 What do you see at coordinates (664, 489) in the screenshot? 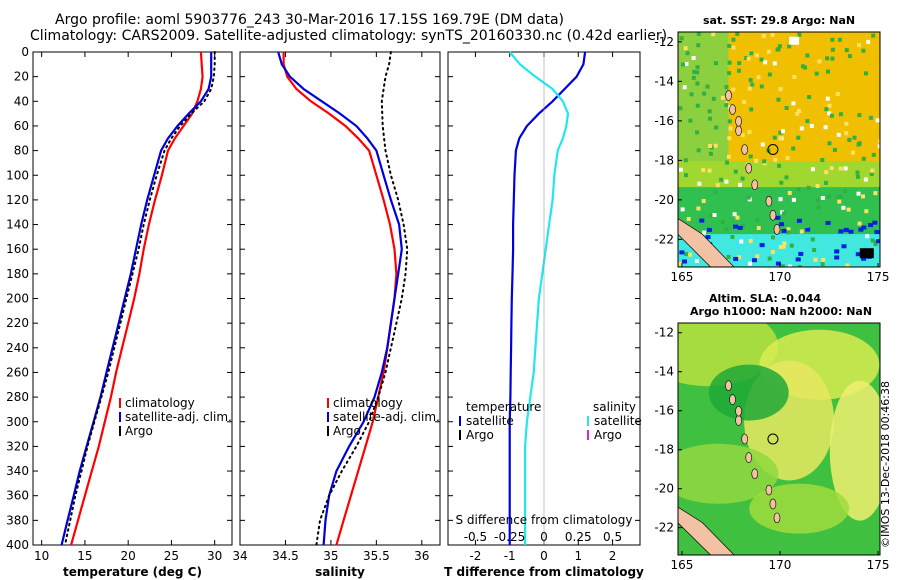
I see `sla-lat-label: -20` at bounding box center [664, 489].